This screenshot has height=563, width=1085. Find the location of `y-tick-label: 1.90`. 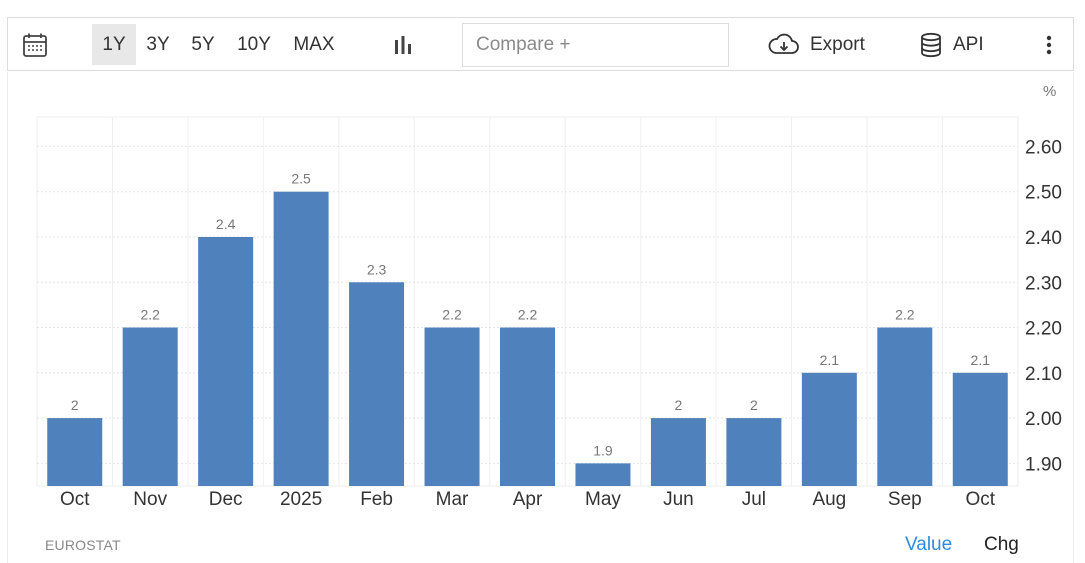

y-tick-label: 1.90 is located at coordinates (1043, 464).